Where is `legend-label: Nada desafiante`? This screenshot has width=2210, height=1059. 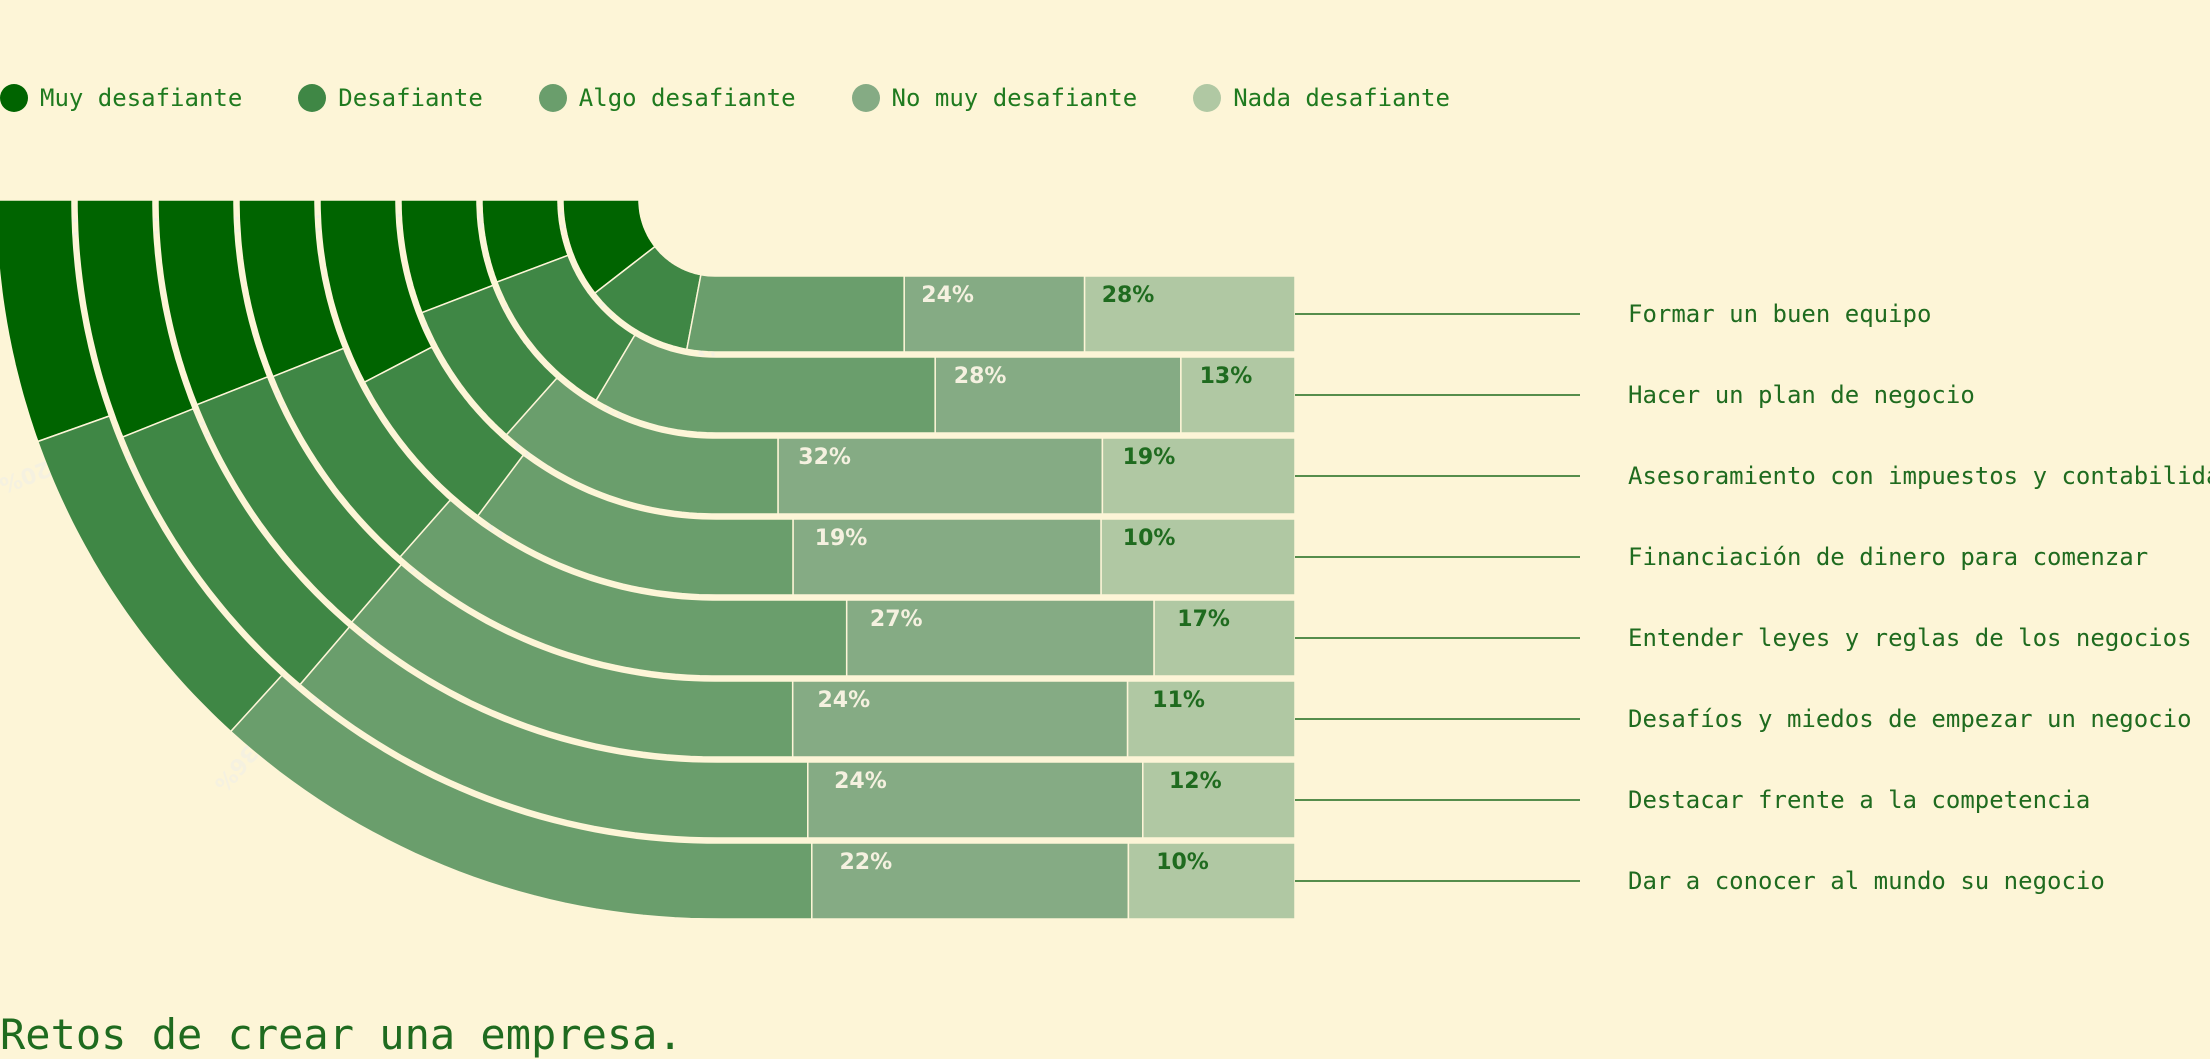 legend-label: Nada desafiante is located at coordinates (1341, 98).